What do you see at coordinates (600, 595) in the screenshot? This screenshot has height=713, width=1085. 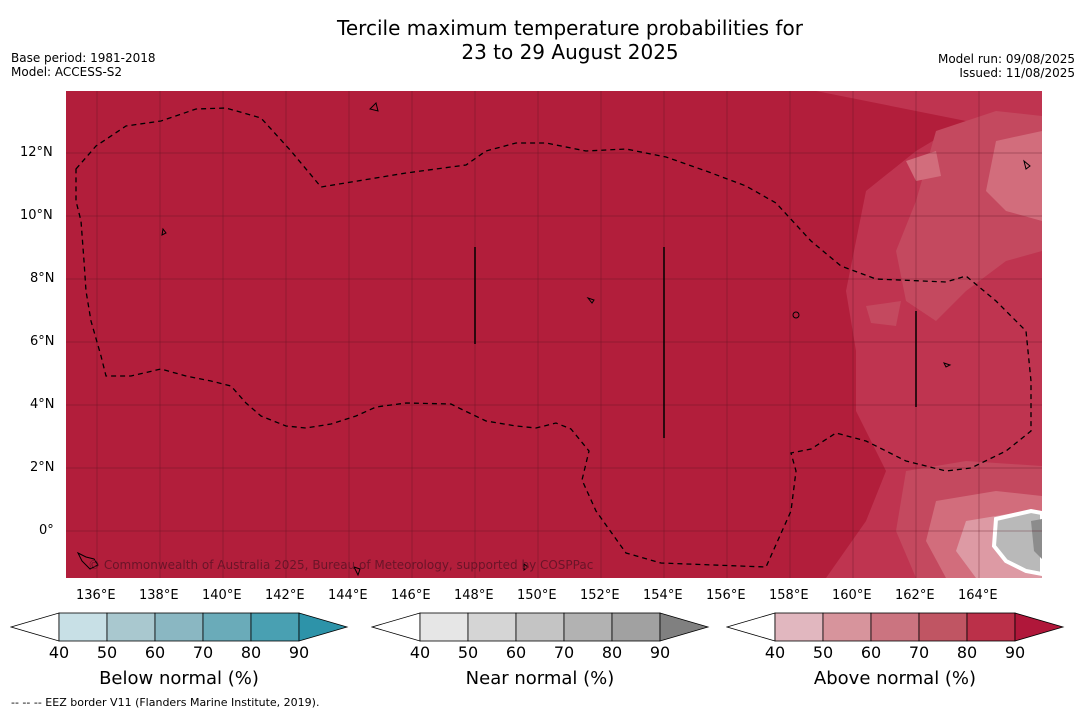 I see `lon-label-152e: 152°E` at bounding box center [600, 595].